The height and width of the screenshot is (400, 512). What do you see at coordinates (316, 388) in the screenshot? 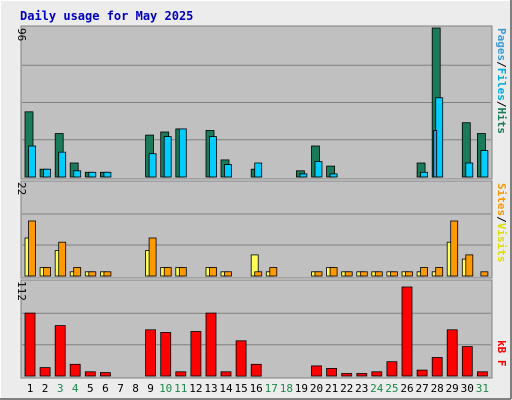
I see `x-tick-label: 20` at bounding box center [316, 388].